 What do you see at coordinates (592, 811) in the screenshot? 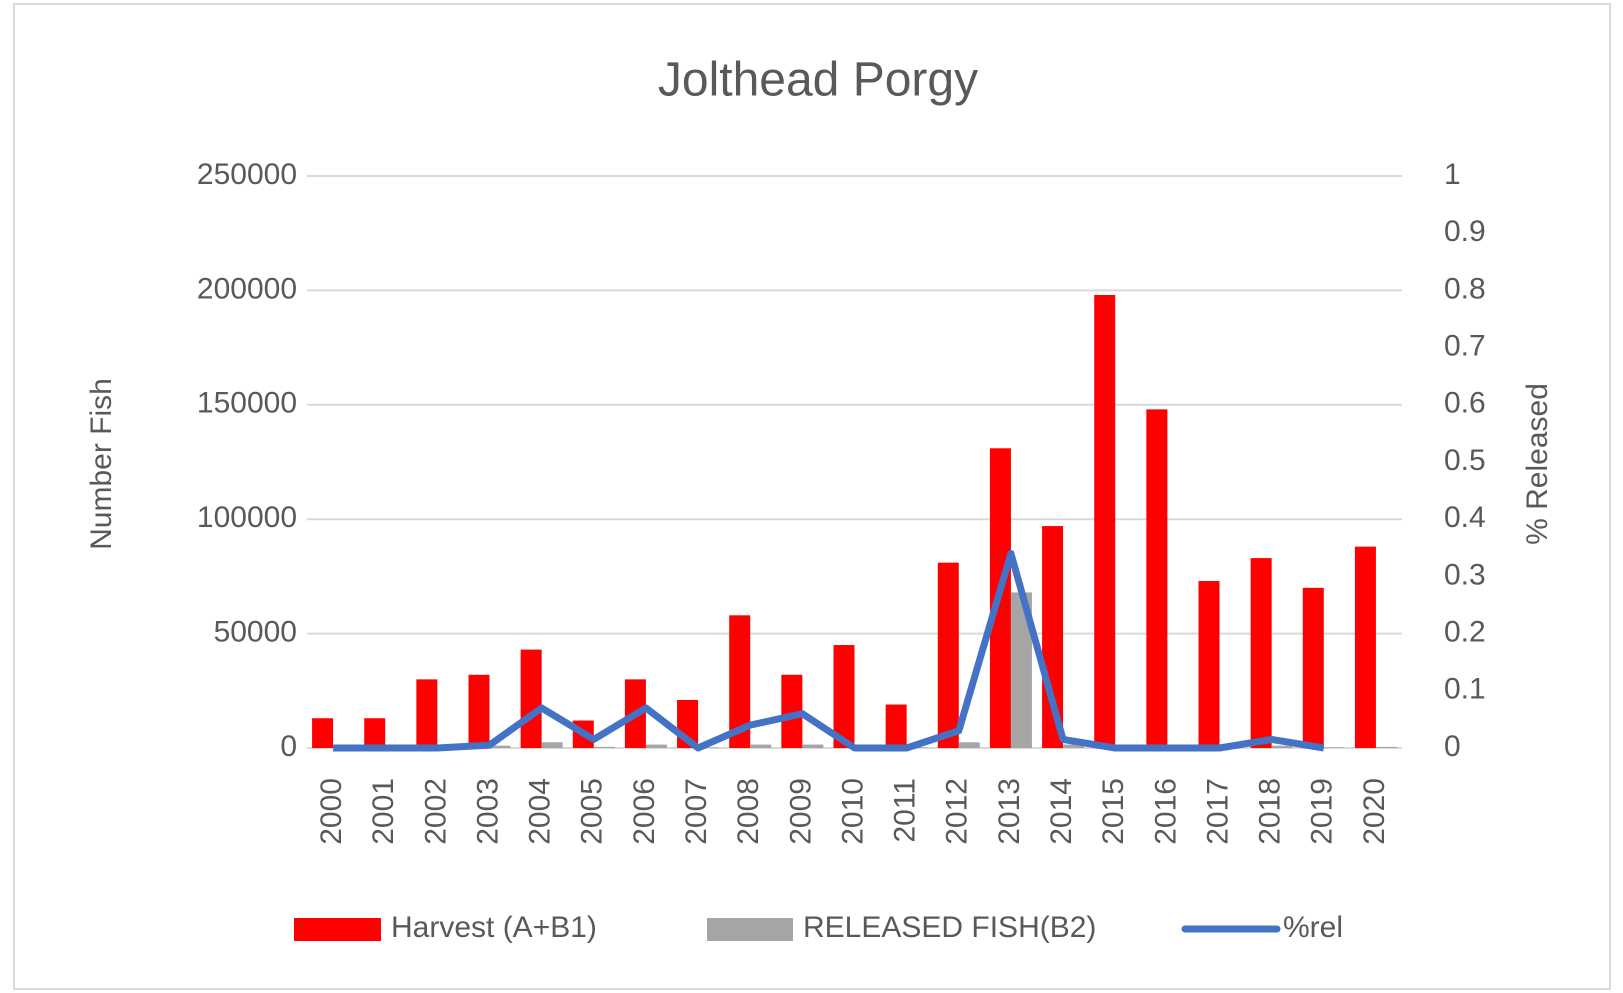
I see `x-tick-label: 2005` at bounding box center [592, 811].